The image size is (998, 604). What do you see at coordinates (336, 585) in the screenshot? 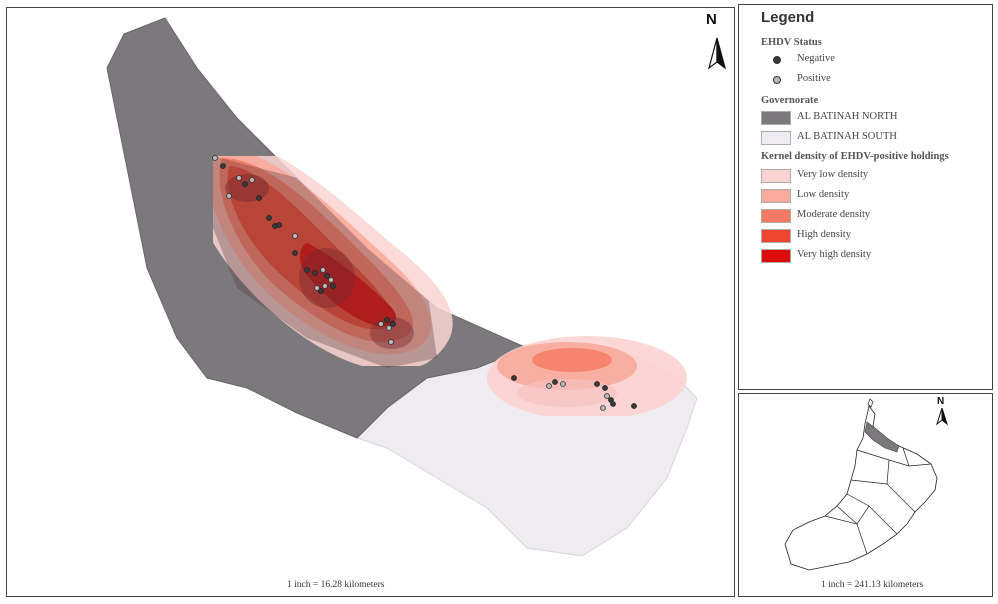
I see `main-scale-text: 1 inch = 16.28 kilometers` at bounding box center [336, 585].